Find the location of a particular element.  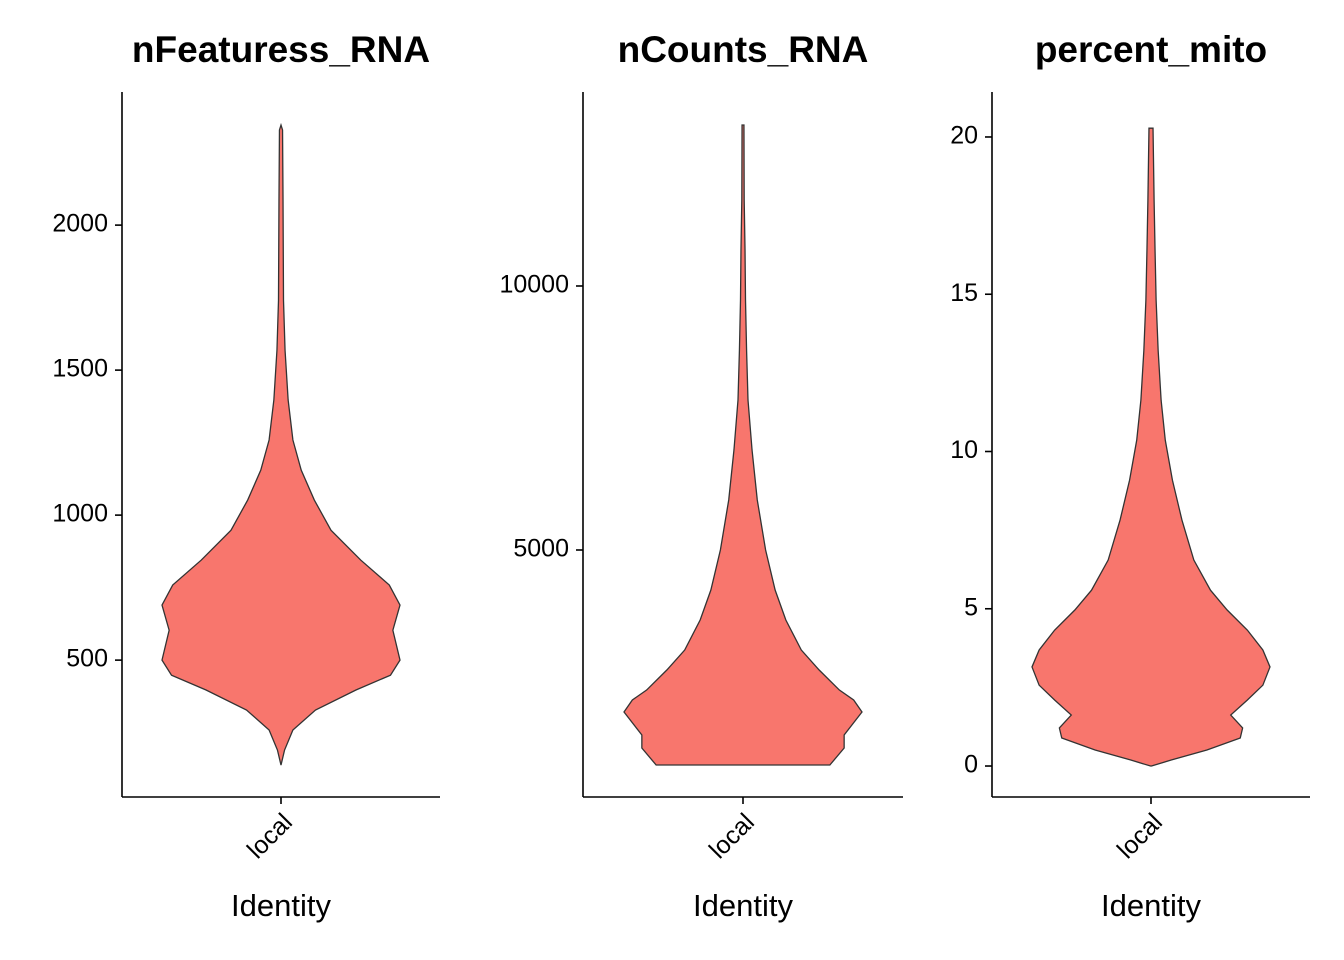

chart-title: percent_mito is located at coordinates (1151, 49).